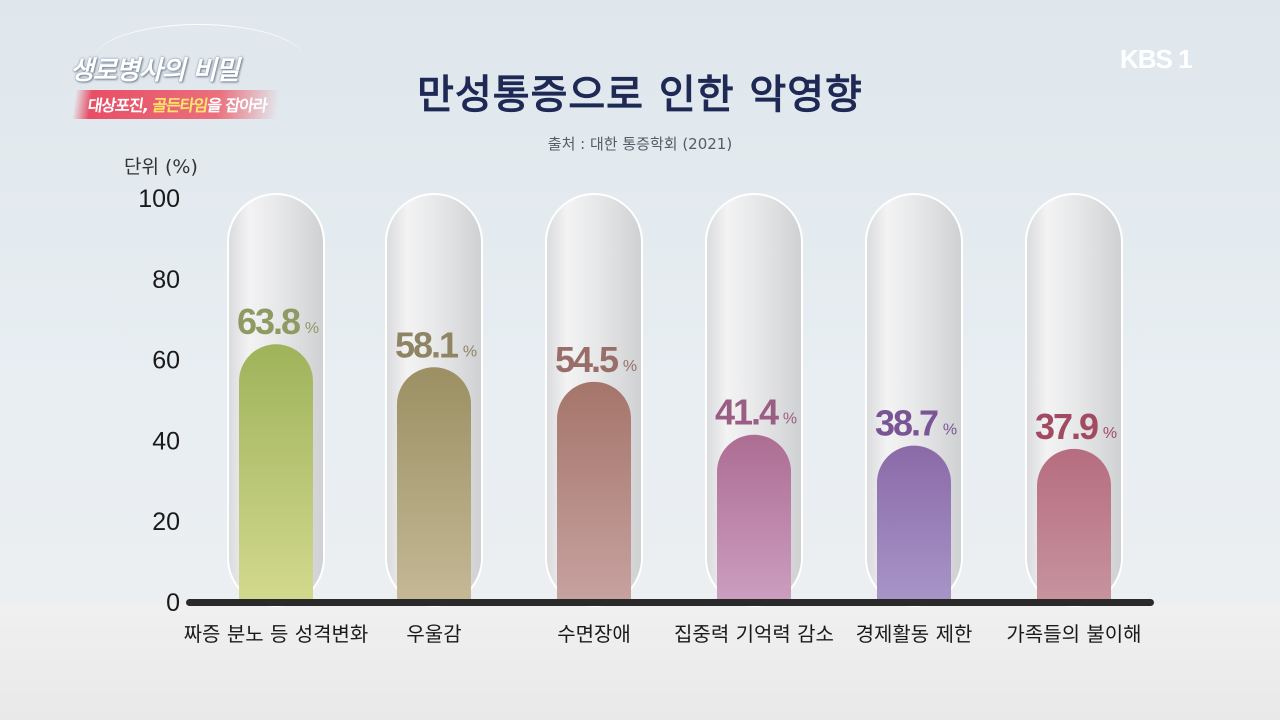 This screenshot has height=720, width=1280. I want to click on category-label: 짜증 분노 등 성격변화, so click(276, 634).